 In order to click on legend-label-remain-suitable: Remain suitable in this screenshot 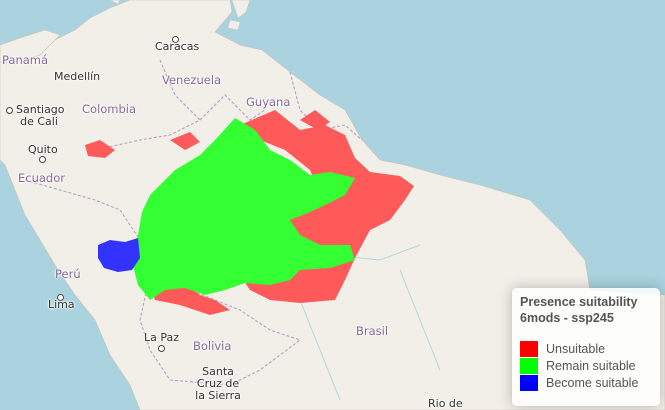, I will do `click(591, 365)`.